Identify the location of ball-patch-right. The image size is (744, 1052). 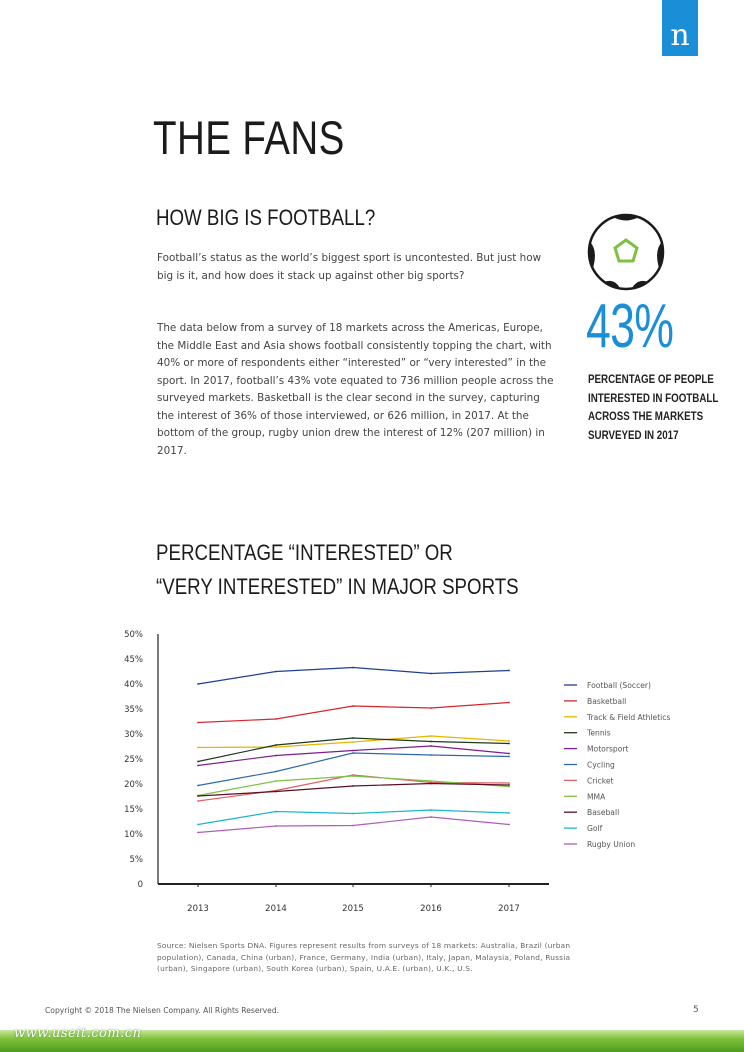
(660, 255).